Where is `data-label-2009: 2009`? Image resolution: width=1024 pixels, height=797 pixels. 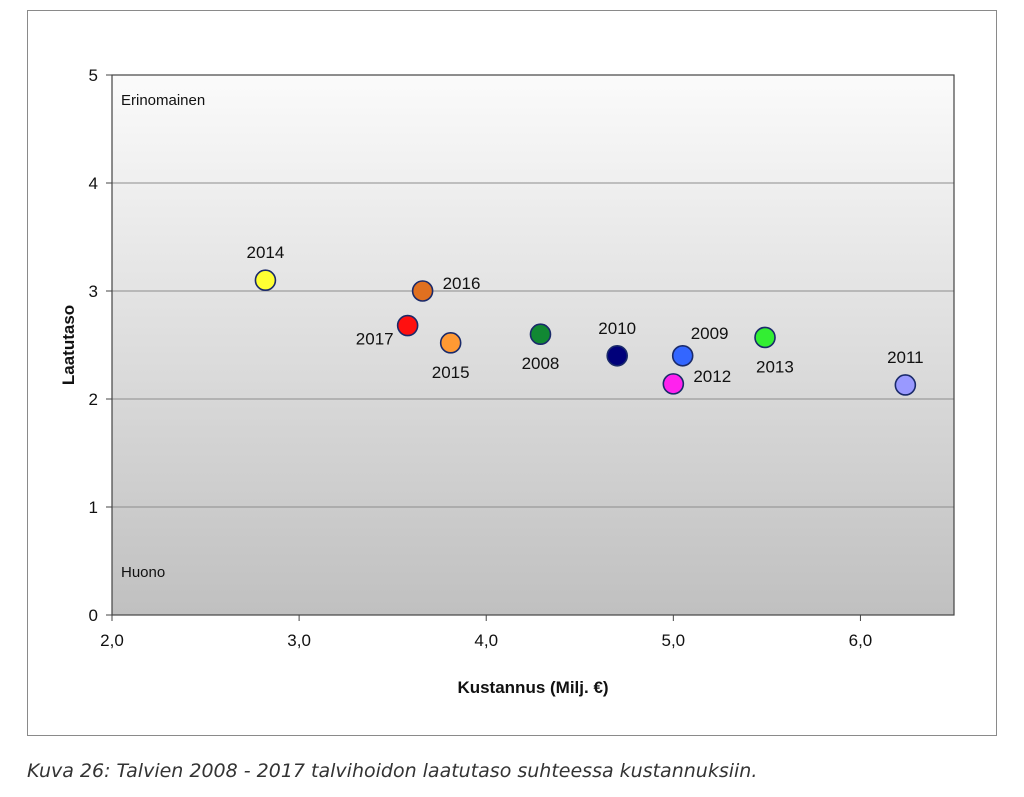 data-label-2009: 2009 is located at coordinates (710, 333).